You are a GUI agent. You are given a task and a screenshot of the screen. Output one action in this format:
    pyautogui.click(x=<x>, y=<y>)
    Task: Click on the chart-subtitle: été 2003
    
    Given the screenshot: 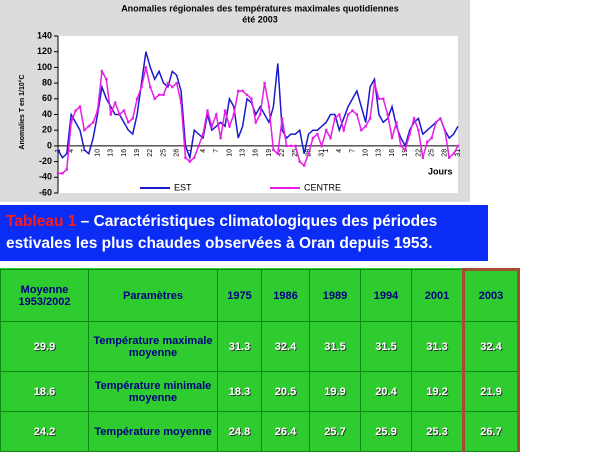 What is the action you would take?
    pyautogui.click(x=260, y=19)
    